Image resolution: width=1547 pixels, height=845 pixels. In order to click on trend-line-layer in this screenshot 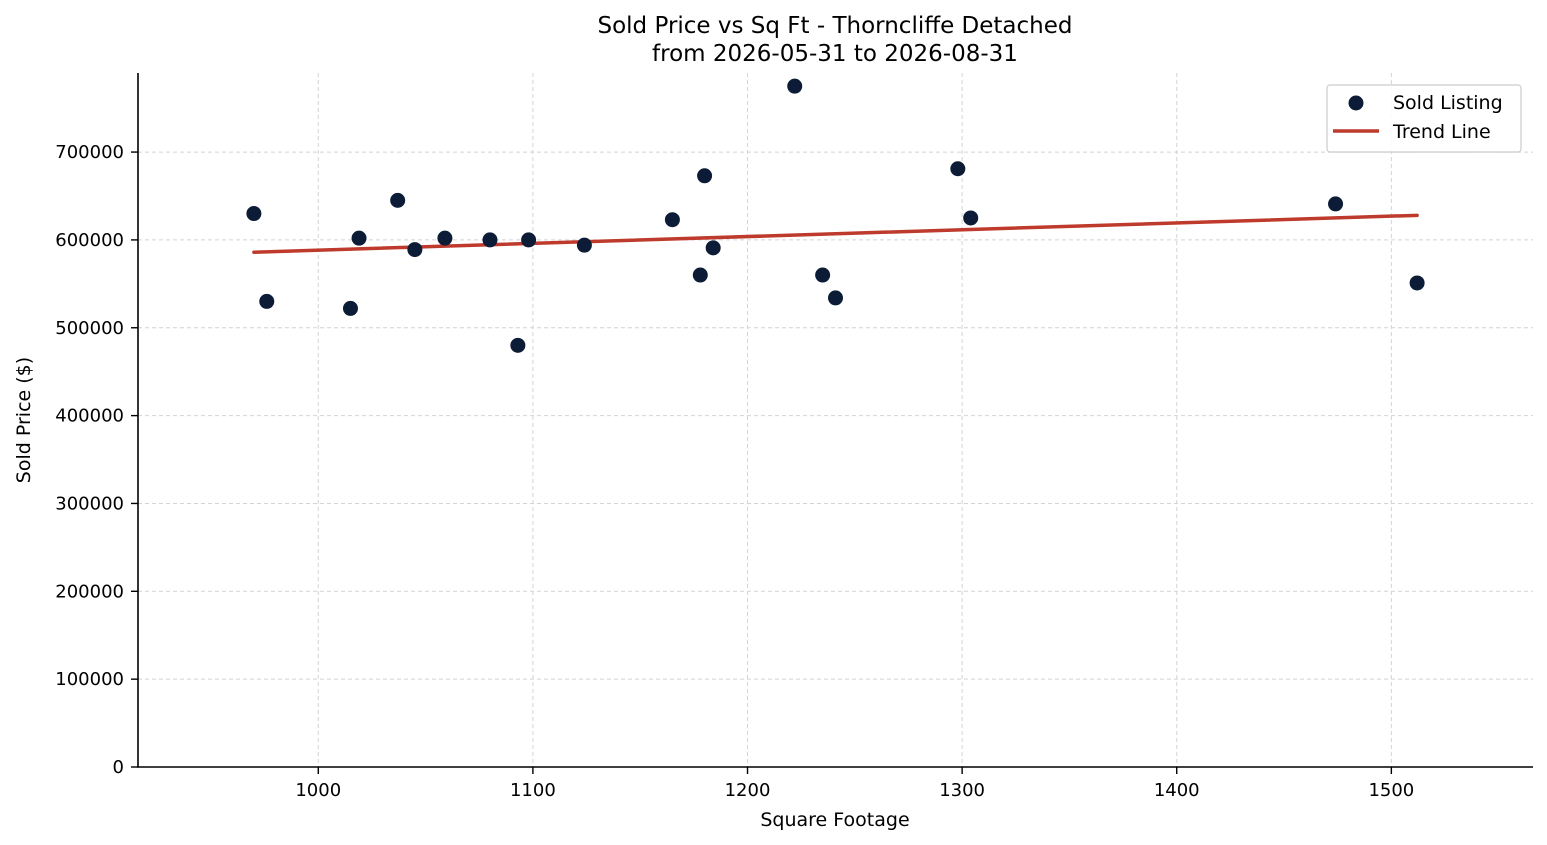, I will do `click(835, 233)`.